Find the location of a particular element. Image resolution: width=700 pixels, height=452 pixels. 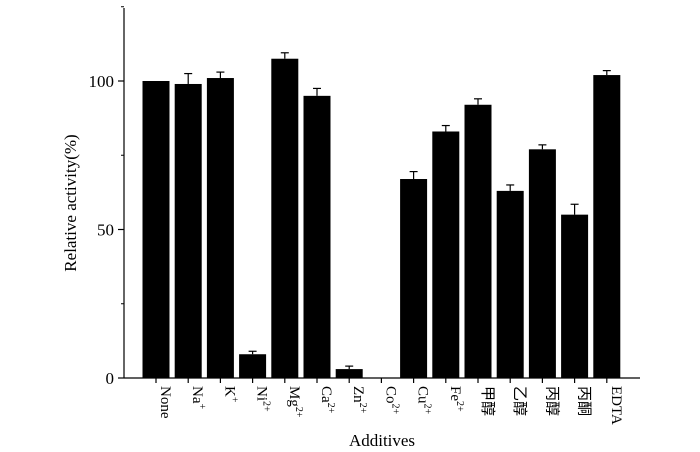

x-axis-label: Additives is located at coordinates (382, 440).